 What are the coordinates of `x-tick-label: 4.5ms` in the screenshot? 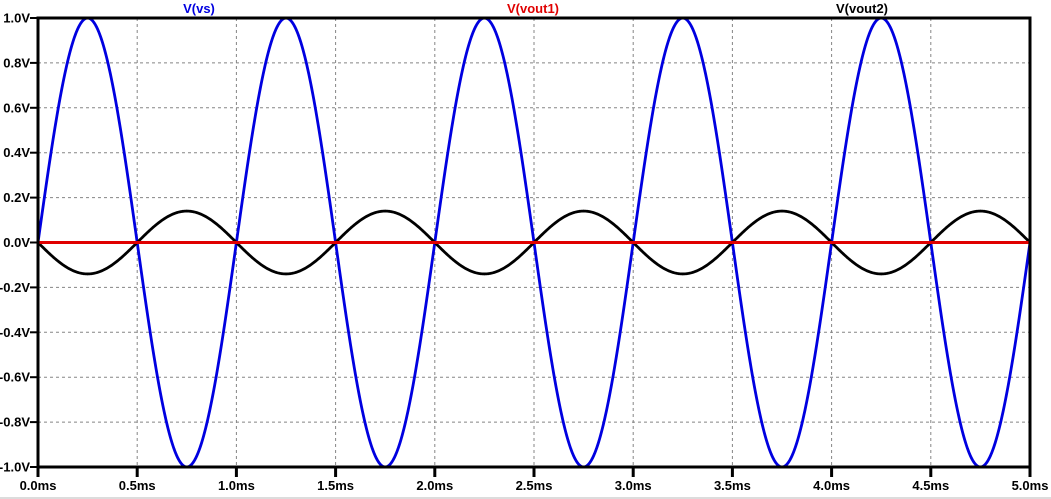 It's located at (930, 485).